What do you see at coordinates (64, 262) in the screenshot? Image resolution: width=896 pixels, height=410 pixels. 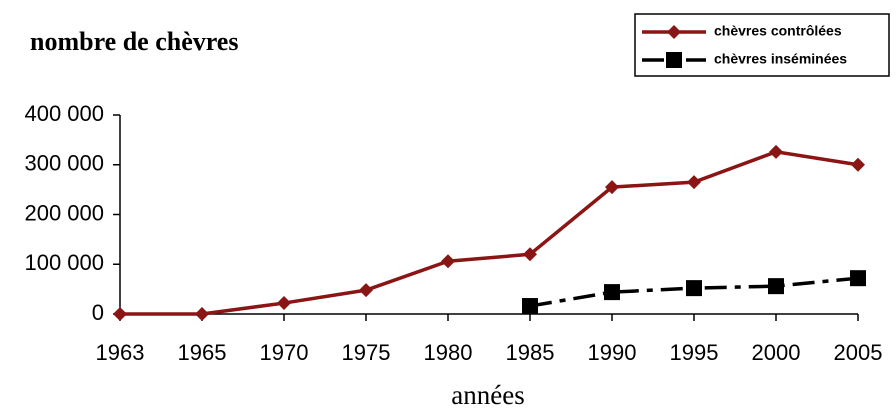 I see `y-tick-label: 100 000` at bounding box center [64, 262].